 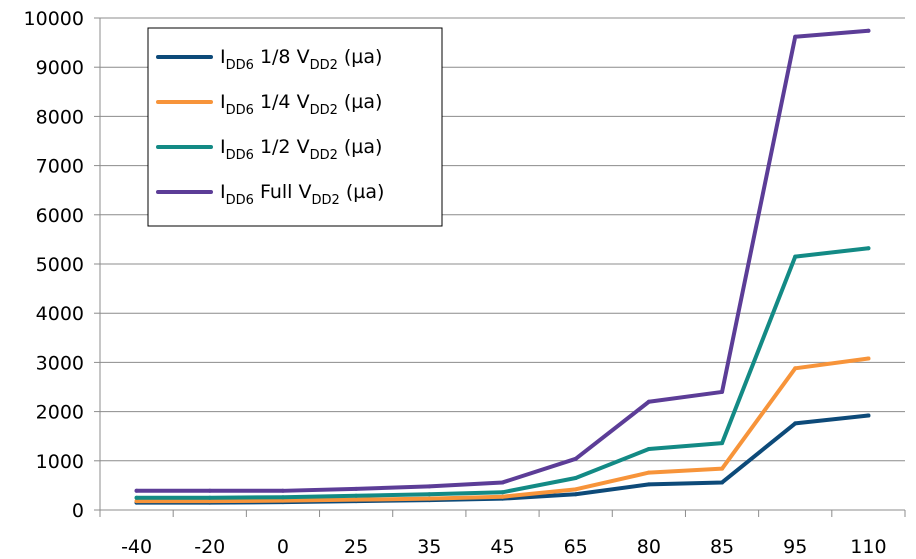 What do you see at coordinates (60, 167) in the screenshot?
I see `y-tick-label: 7000` at bounding box center [60, 167].